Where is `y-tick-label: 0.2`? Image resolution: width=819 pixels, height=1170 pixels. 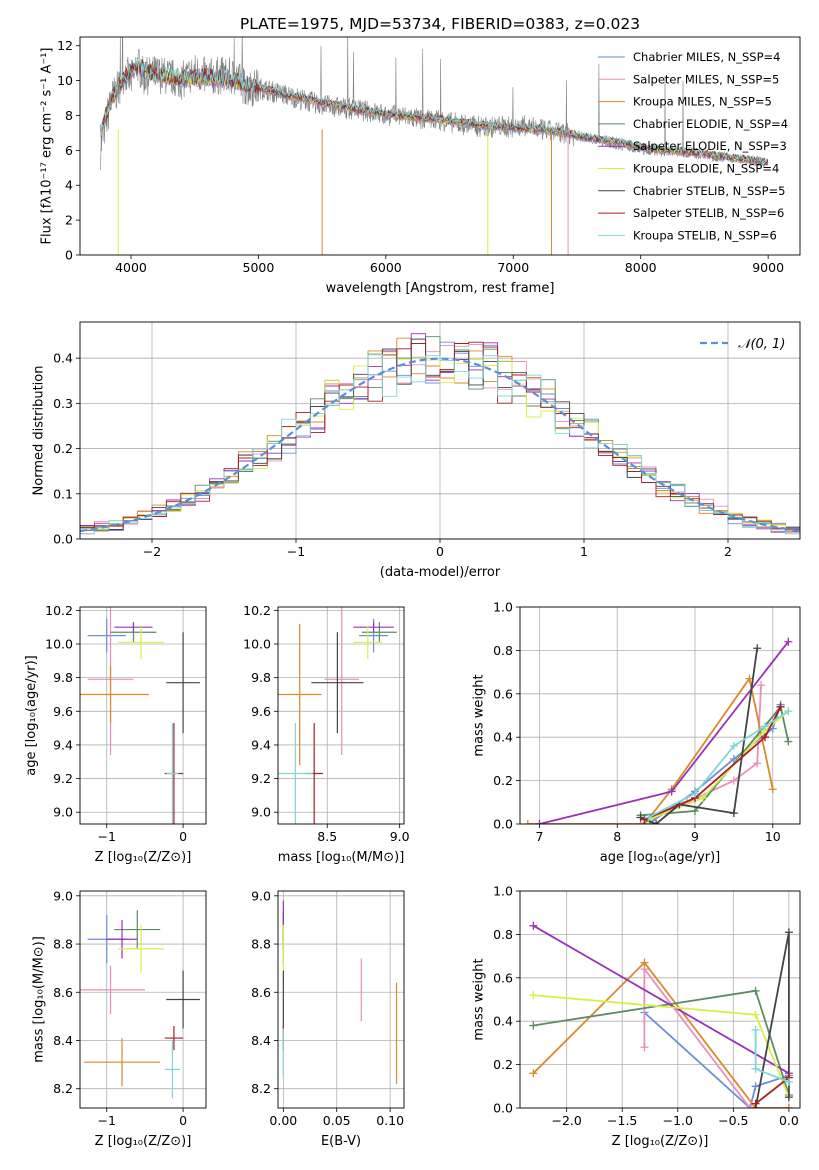 y-tick-label: 0.2 is located at coordinates (503, 780).